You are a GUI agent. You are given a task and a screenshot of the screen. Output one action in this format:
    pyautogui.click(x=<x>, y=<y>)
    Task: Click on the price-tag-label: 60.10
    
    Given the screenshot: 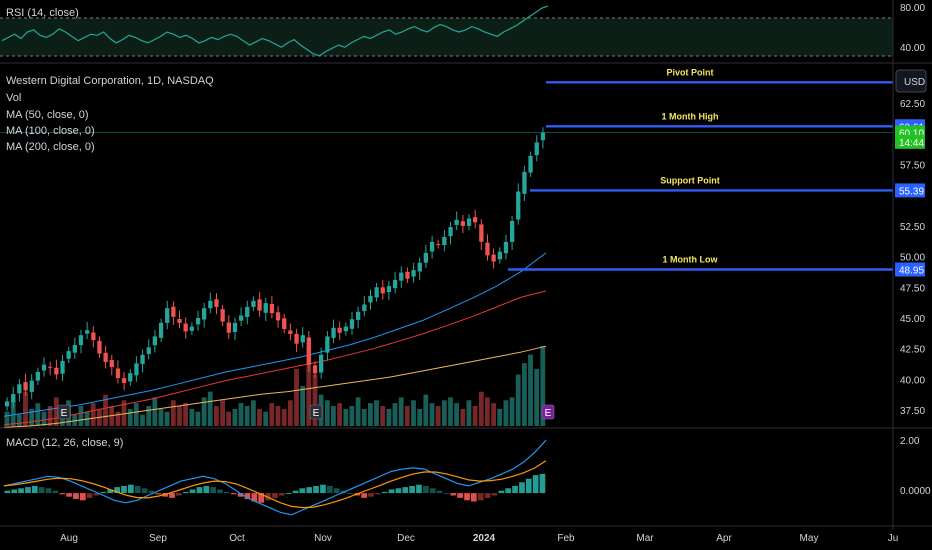 What is the action you would take?
    pyautogui.click(x=911, y=134)
    